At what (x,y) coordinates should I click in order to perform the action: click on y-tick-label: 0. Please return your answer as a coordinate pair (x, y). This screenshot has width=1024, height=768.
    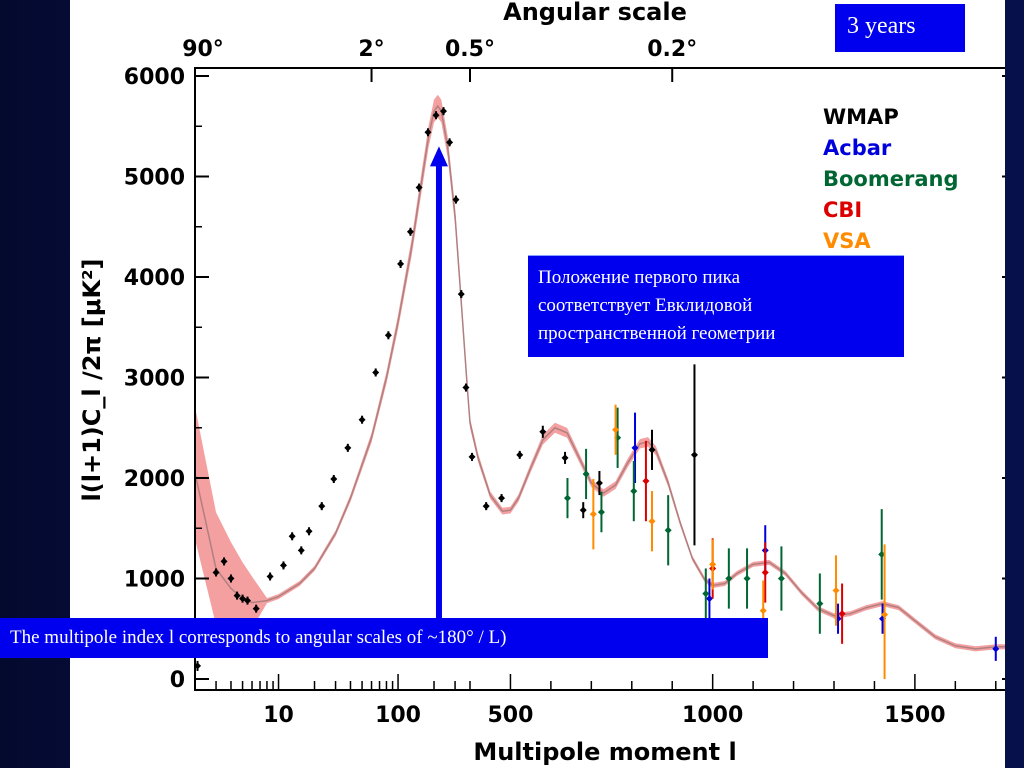
    Looking at the image, I should click on (177, 680).